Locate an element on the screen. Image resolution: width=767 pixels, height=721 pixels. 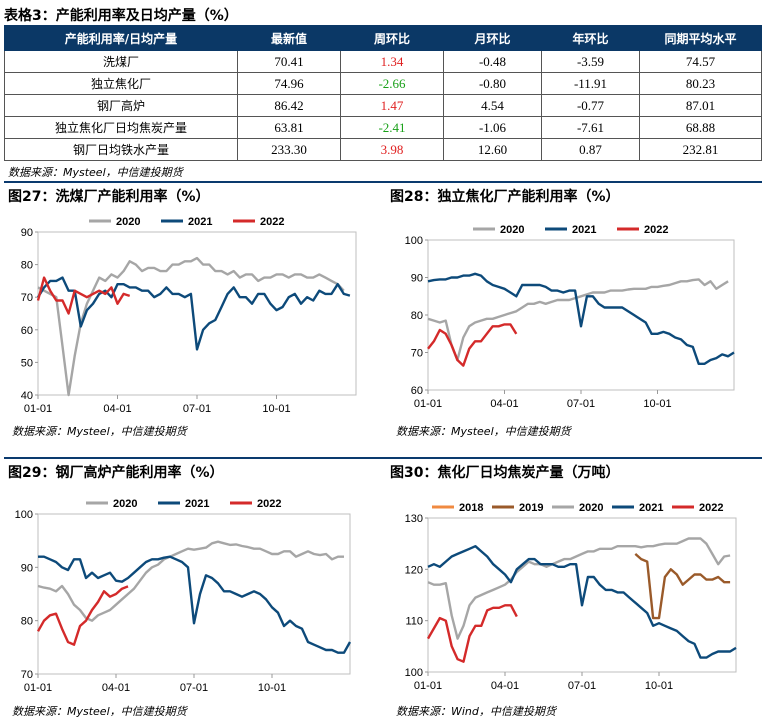
chart30-title: 图30：焦化厂日均焦炭产量（万吨） is located at coordinates (505, 473).